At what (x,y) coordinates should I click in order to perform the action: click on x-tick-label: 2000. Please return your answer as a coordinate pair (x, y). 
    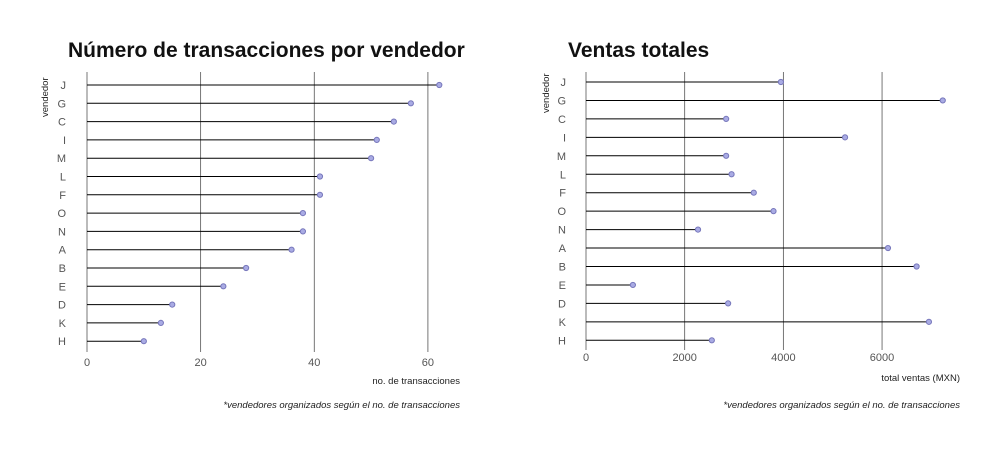
    Looking at the image, I should click on (684, 358).